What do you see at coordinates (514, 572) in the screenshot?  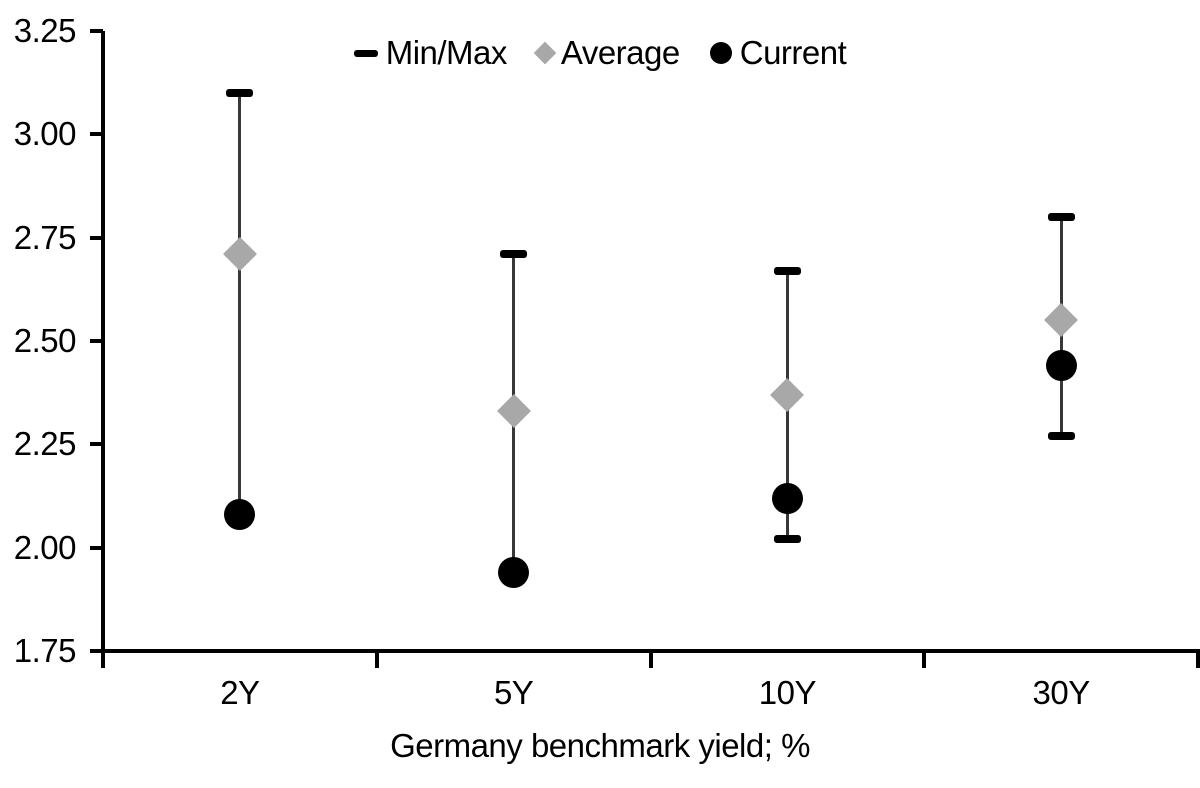 I see `current-marker-5y` at bounding box center [514, 572].